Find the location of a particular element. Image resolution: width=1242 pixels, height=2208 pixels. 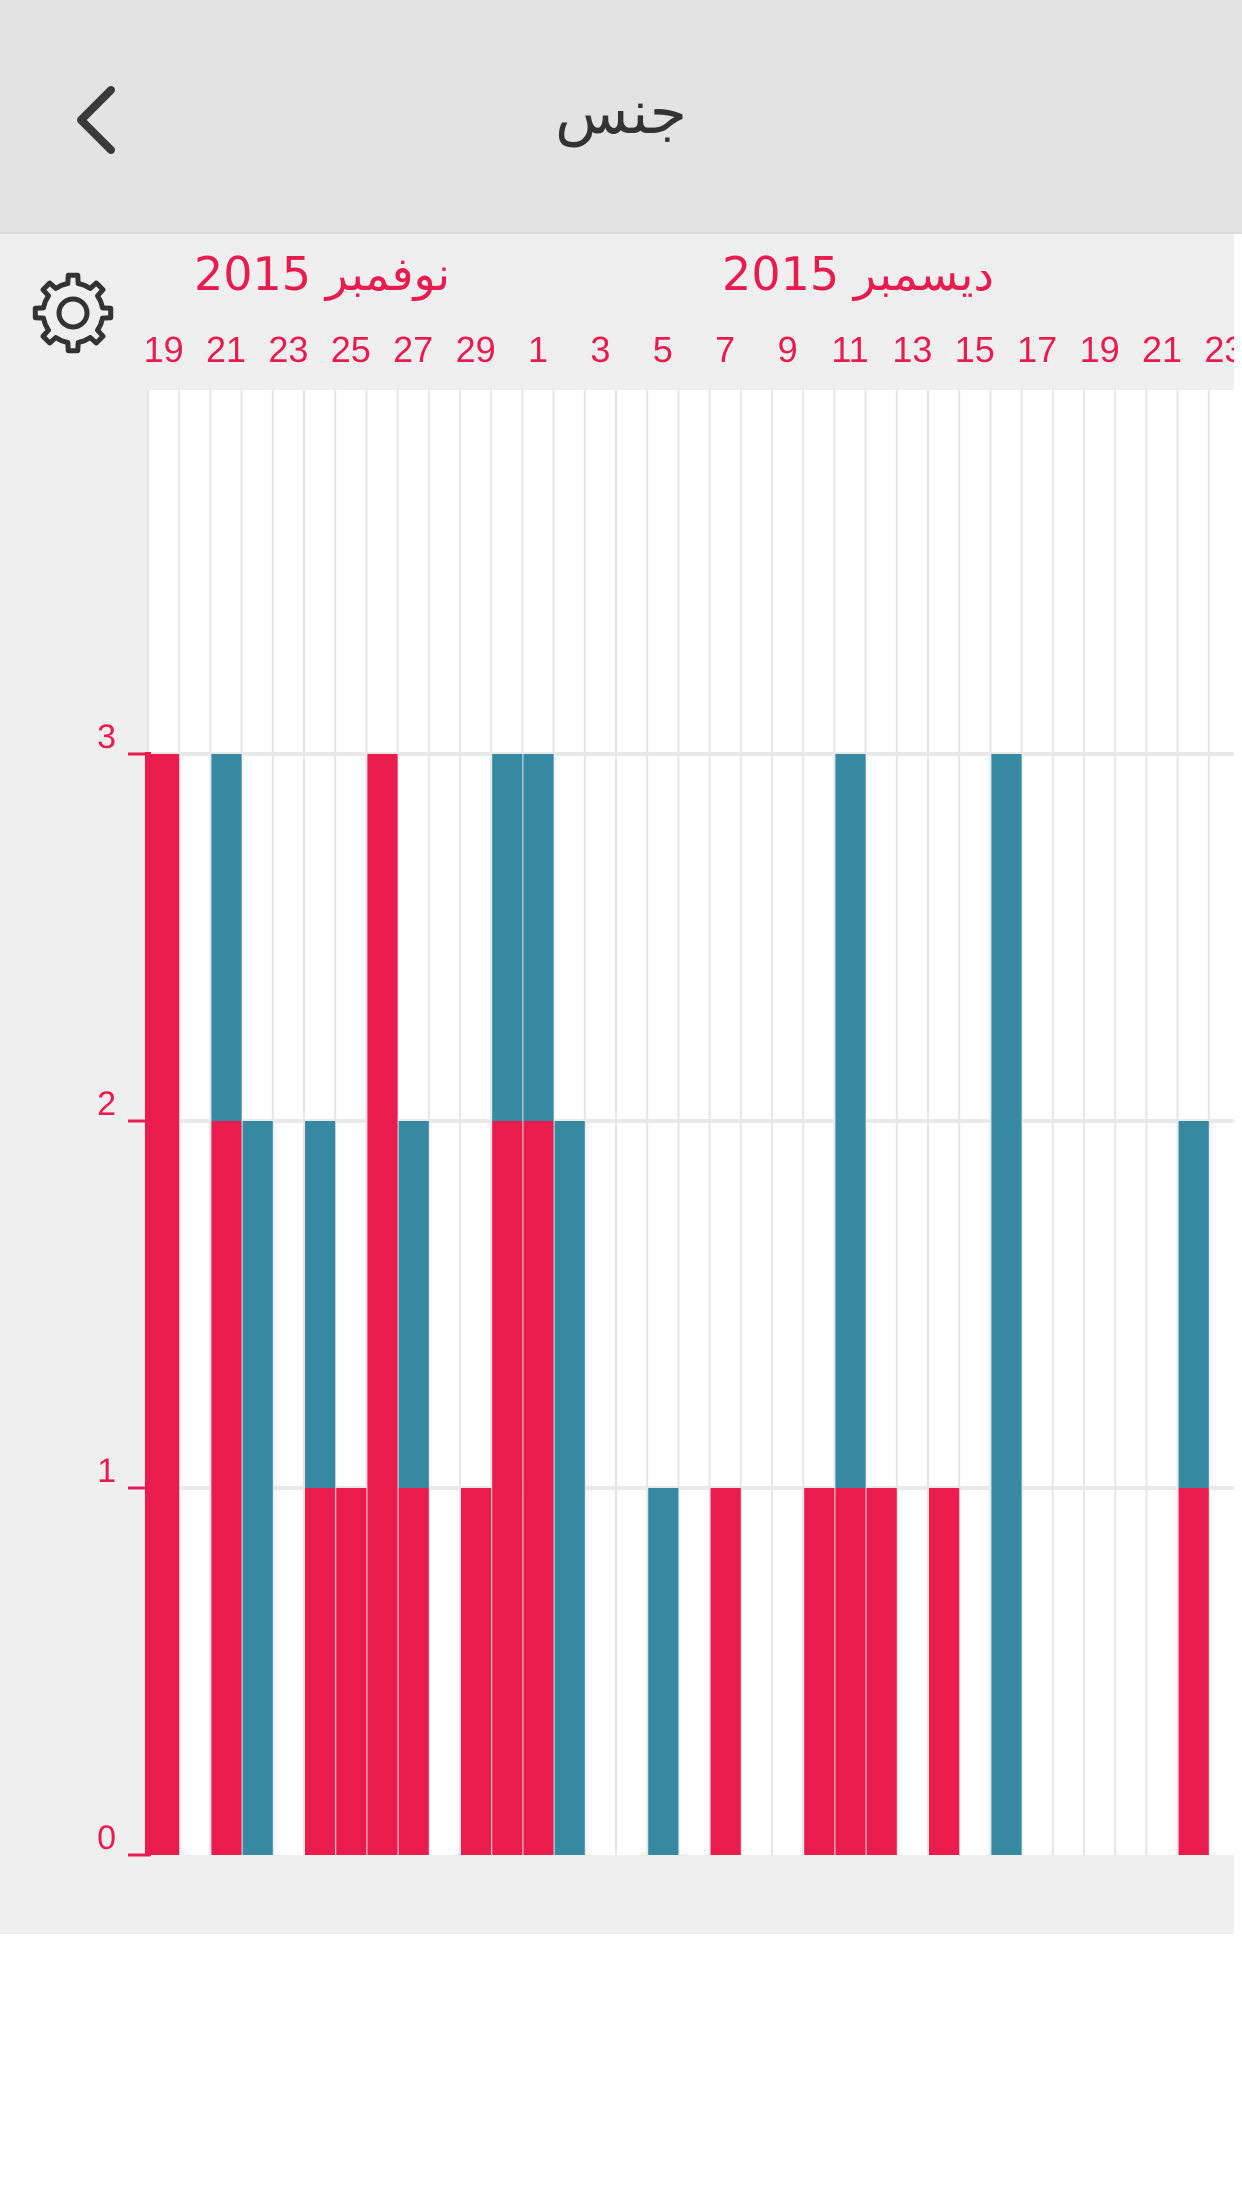

x-tick-label: 25 is located at coordinates (351, 349).